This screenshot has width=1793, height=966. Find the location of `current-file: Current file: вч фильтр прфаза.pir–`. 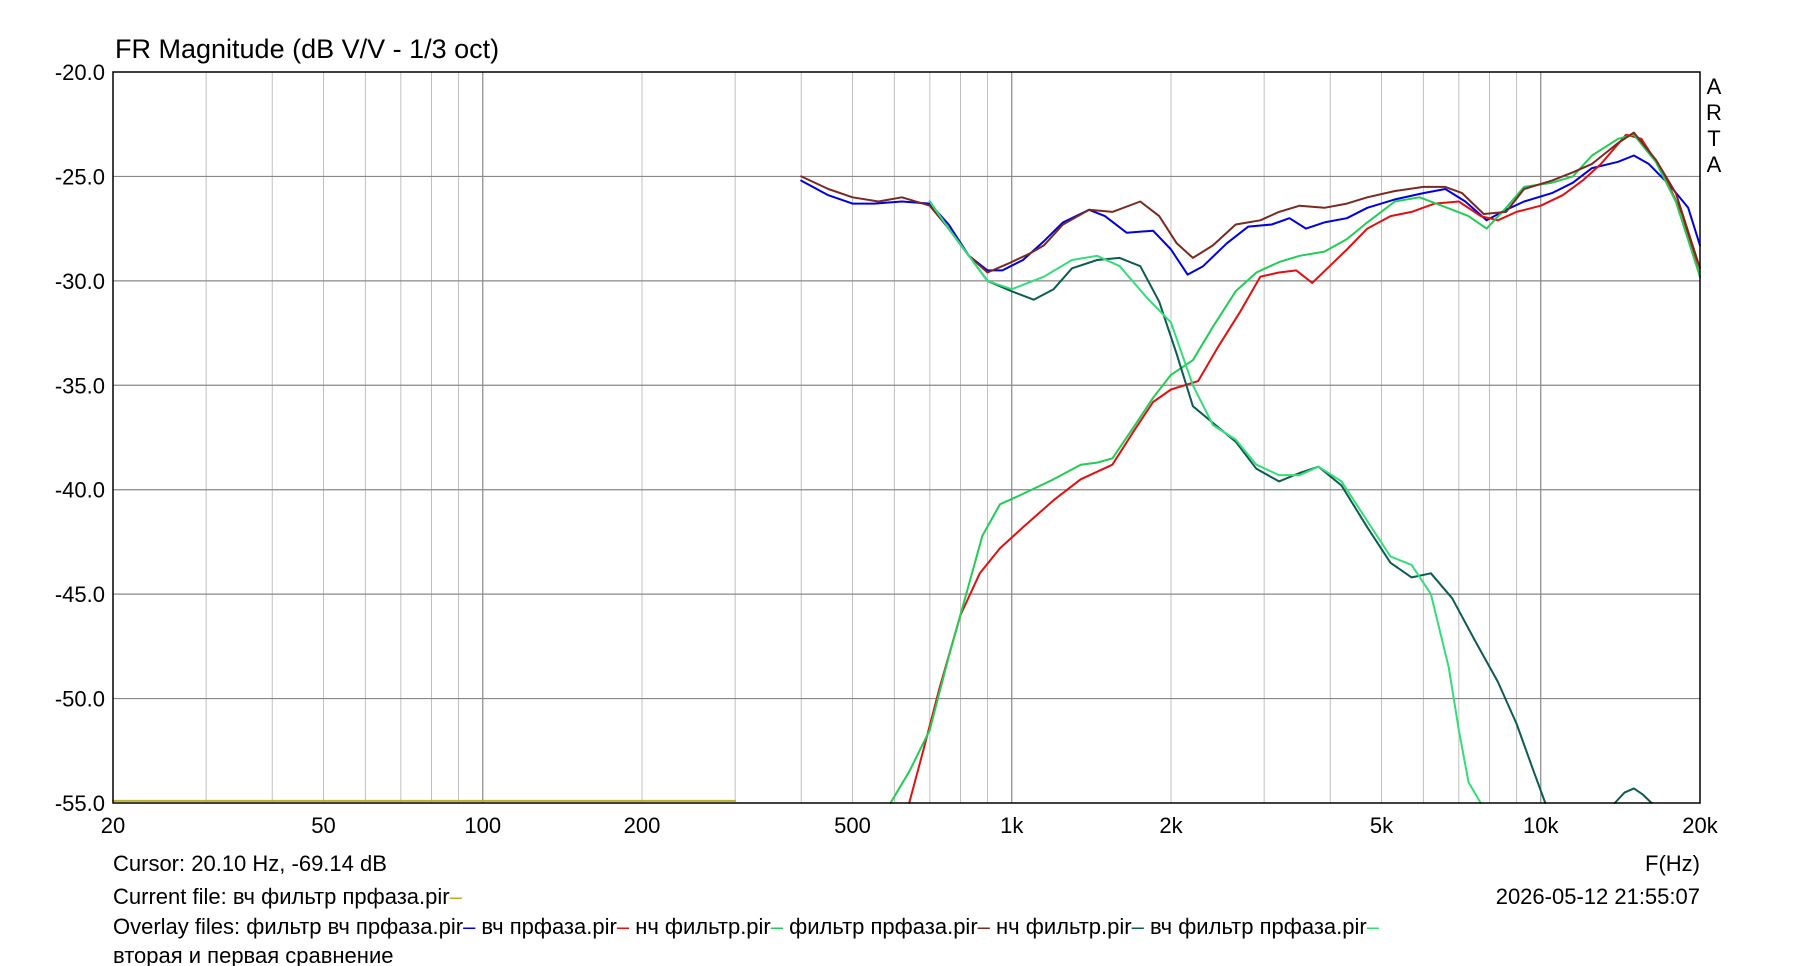

current-file: Current file: вч фильтр прфаза.pir– is located at coordinates (288, 896).